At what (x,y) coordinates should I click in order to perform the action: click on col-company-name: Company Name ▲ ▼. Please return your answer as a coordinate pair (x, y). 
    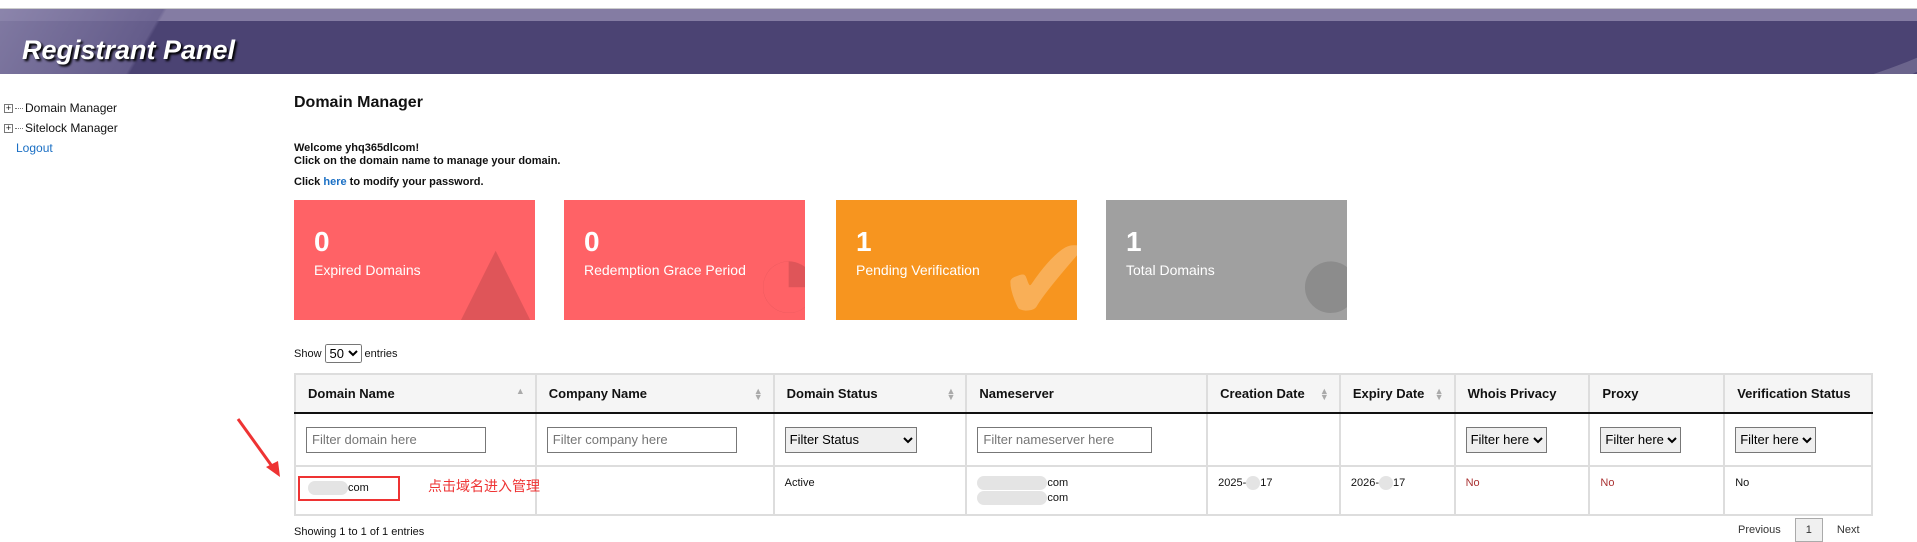
    Looking at the image, I should click on (654, 393).